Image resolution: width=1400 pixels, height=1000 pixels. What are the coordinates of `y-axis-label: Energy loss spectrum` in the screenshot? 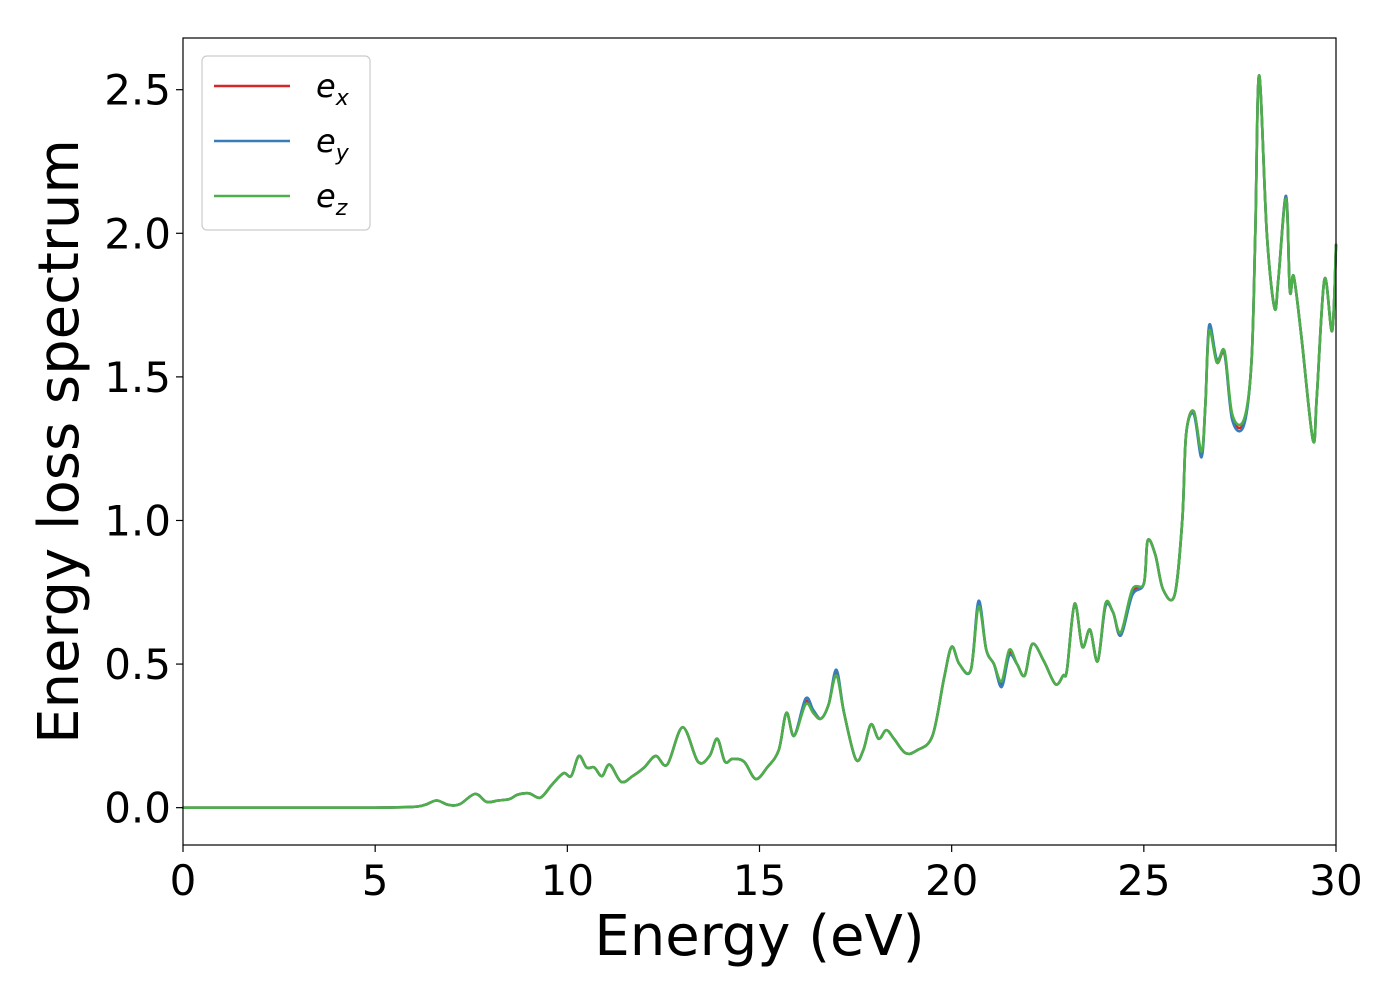 It's located at (59, 441).